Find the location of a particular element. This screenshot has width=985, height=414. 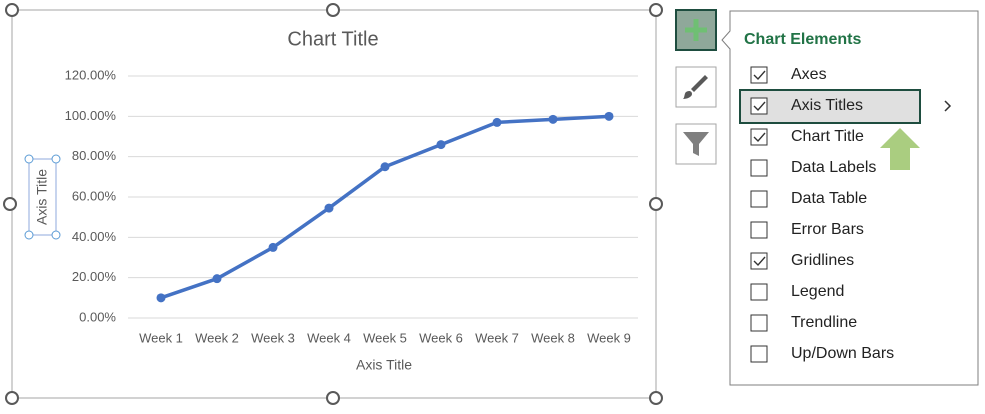

item-label: Data Table is located at coordinates (829, 198).